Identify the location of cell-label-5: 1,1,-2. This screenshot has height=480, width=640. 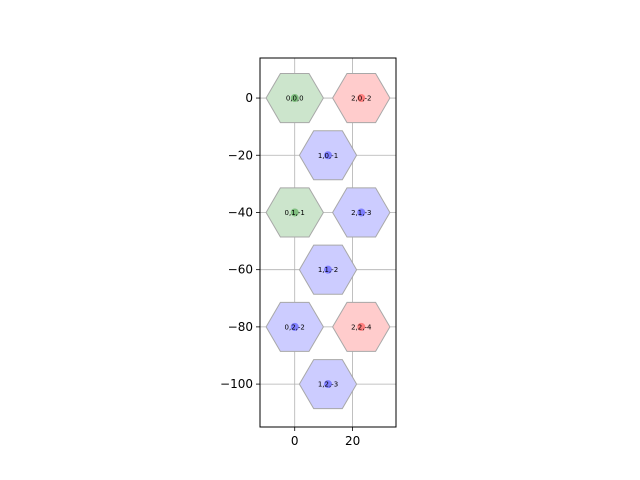
(328, 270).